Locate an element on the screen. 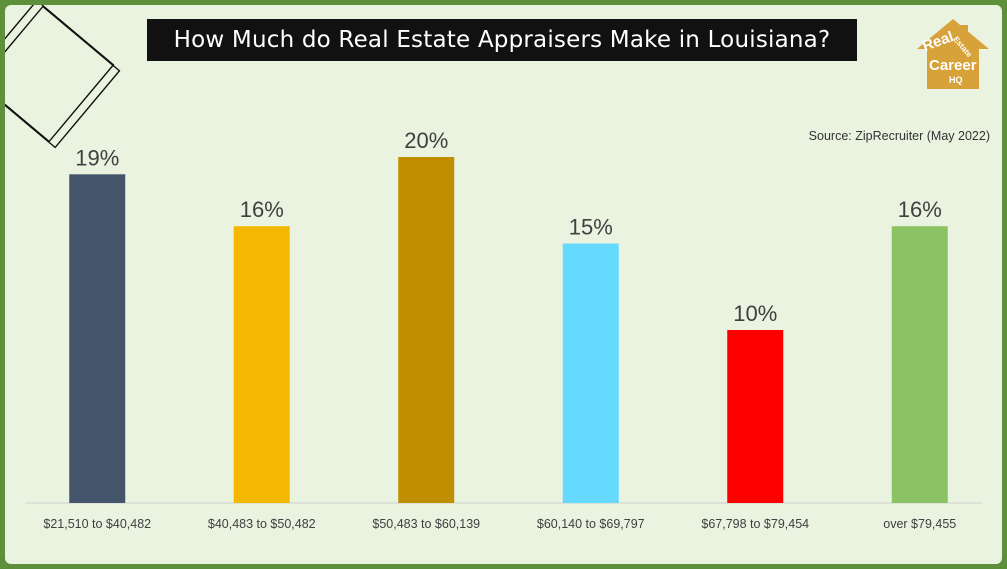  svg-text: Career is located at coordinates (953, 65).